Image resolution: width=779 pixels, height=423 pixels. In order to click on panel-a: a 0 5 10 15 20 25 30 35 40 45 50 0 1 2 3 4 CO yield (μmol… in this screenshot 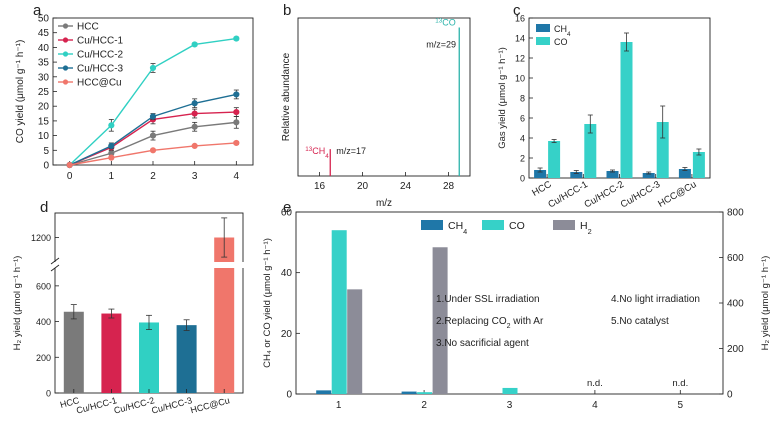, I will do `click(134, 92)`.